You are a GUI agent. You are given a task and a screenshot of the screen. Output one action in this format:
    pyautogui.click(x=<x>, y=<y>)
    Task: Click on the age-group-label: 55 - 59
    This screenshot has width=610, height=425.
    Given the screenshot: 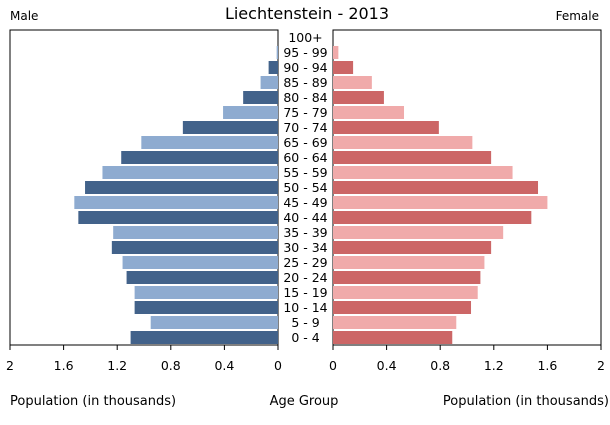 What is the action you would take?
    pyautogui.click(x=305, y=172)
    